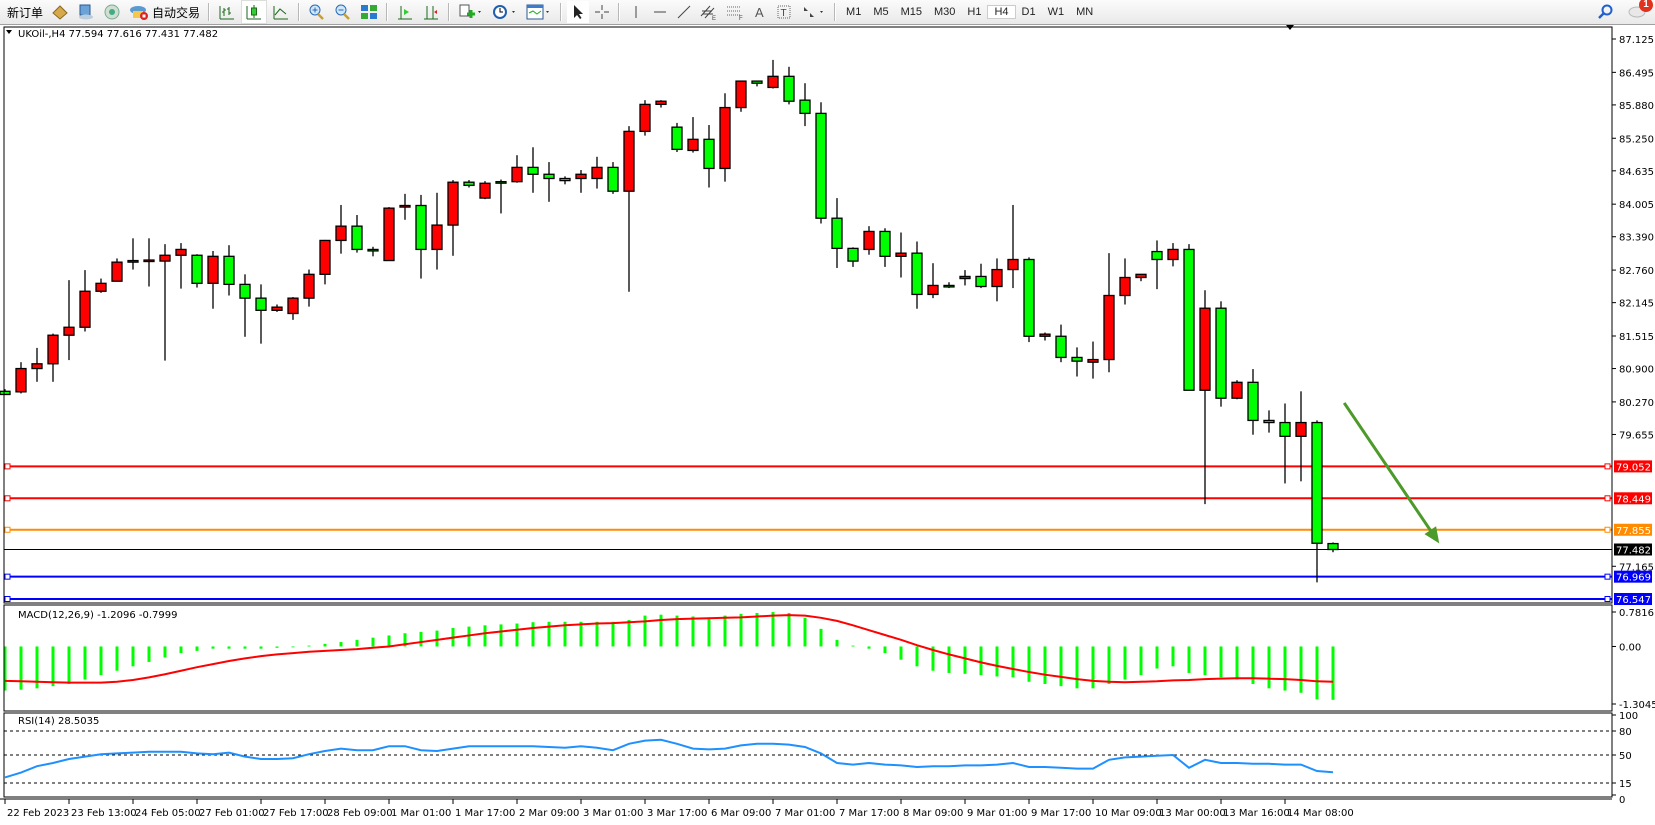  I want to click on arrows-button, so click(813, 12).